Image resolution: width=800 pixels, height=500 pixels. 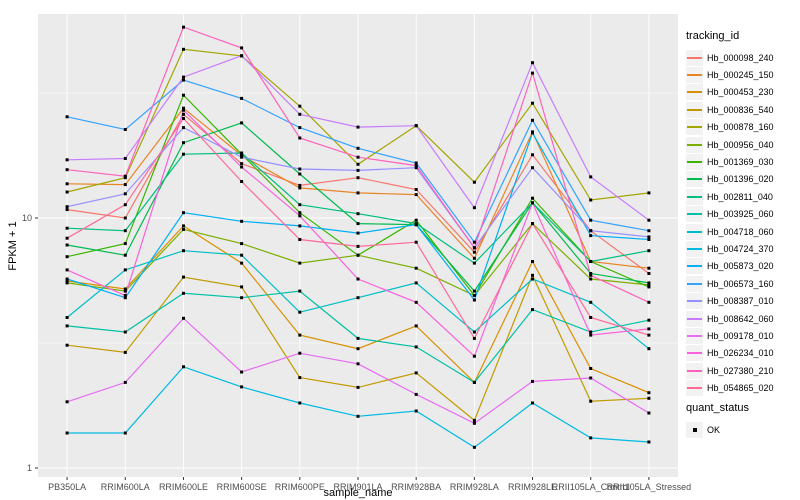 I want to click on legend-label: Hb_026234_010, so click(x=740, y=353).